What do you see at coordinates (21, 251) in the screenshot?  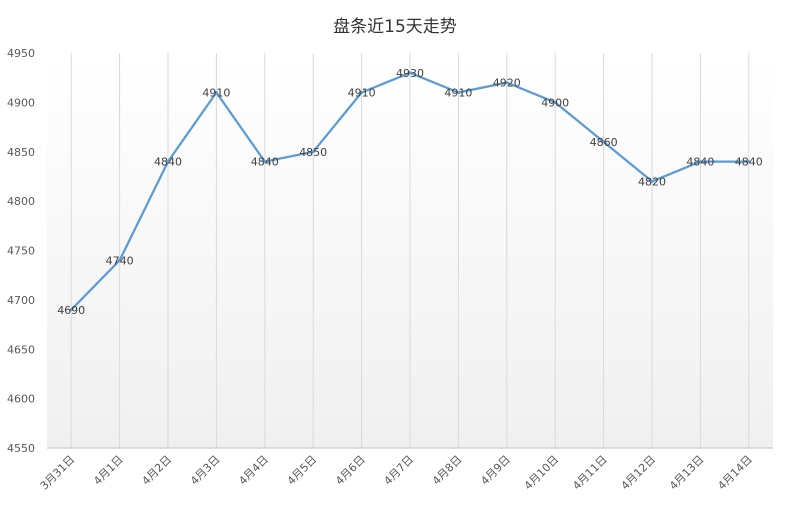 I see `y-tick-label: 4750` at bounding box center [21, 251].